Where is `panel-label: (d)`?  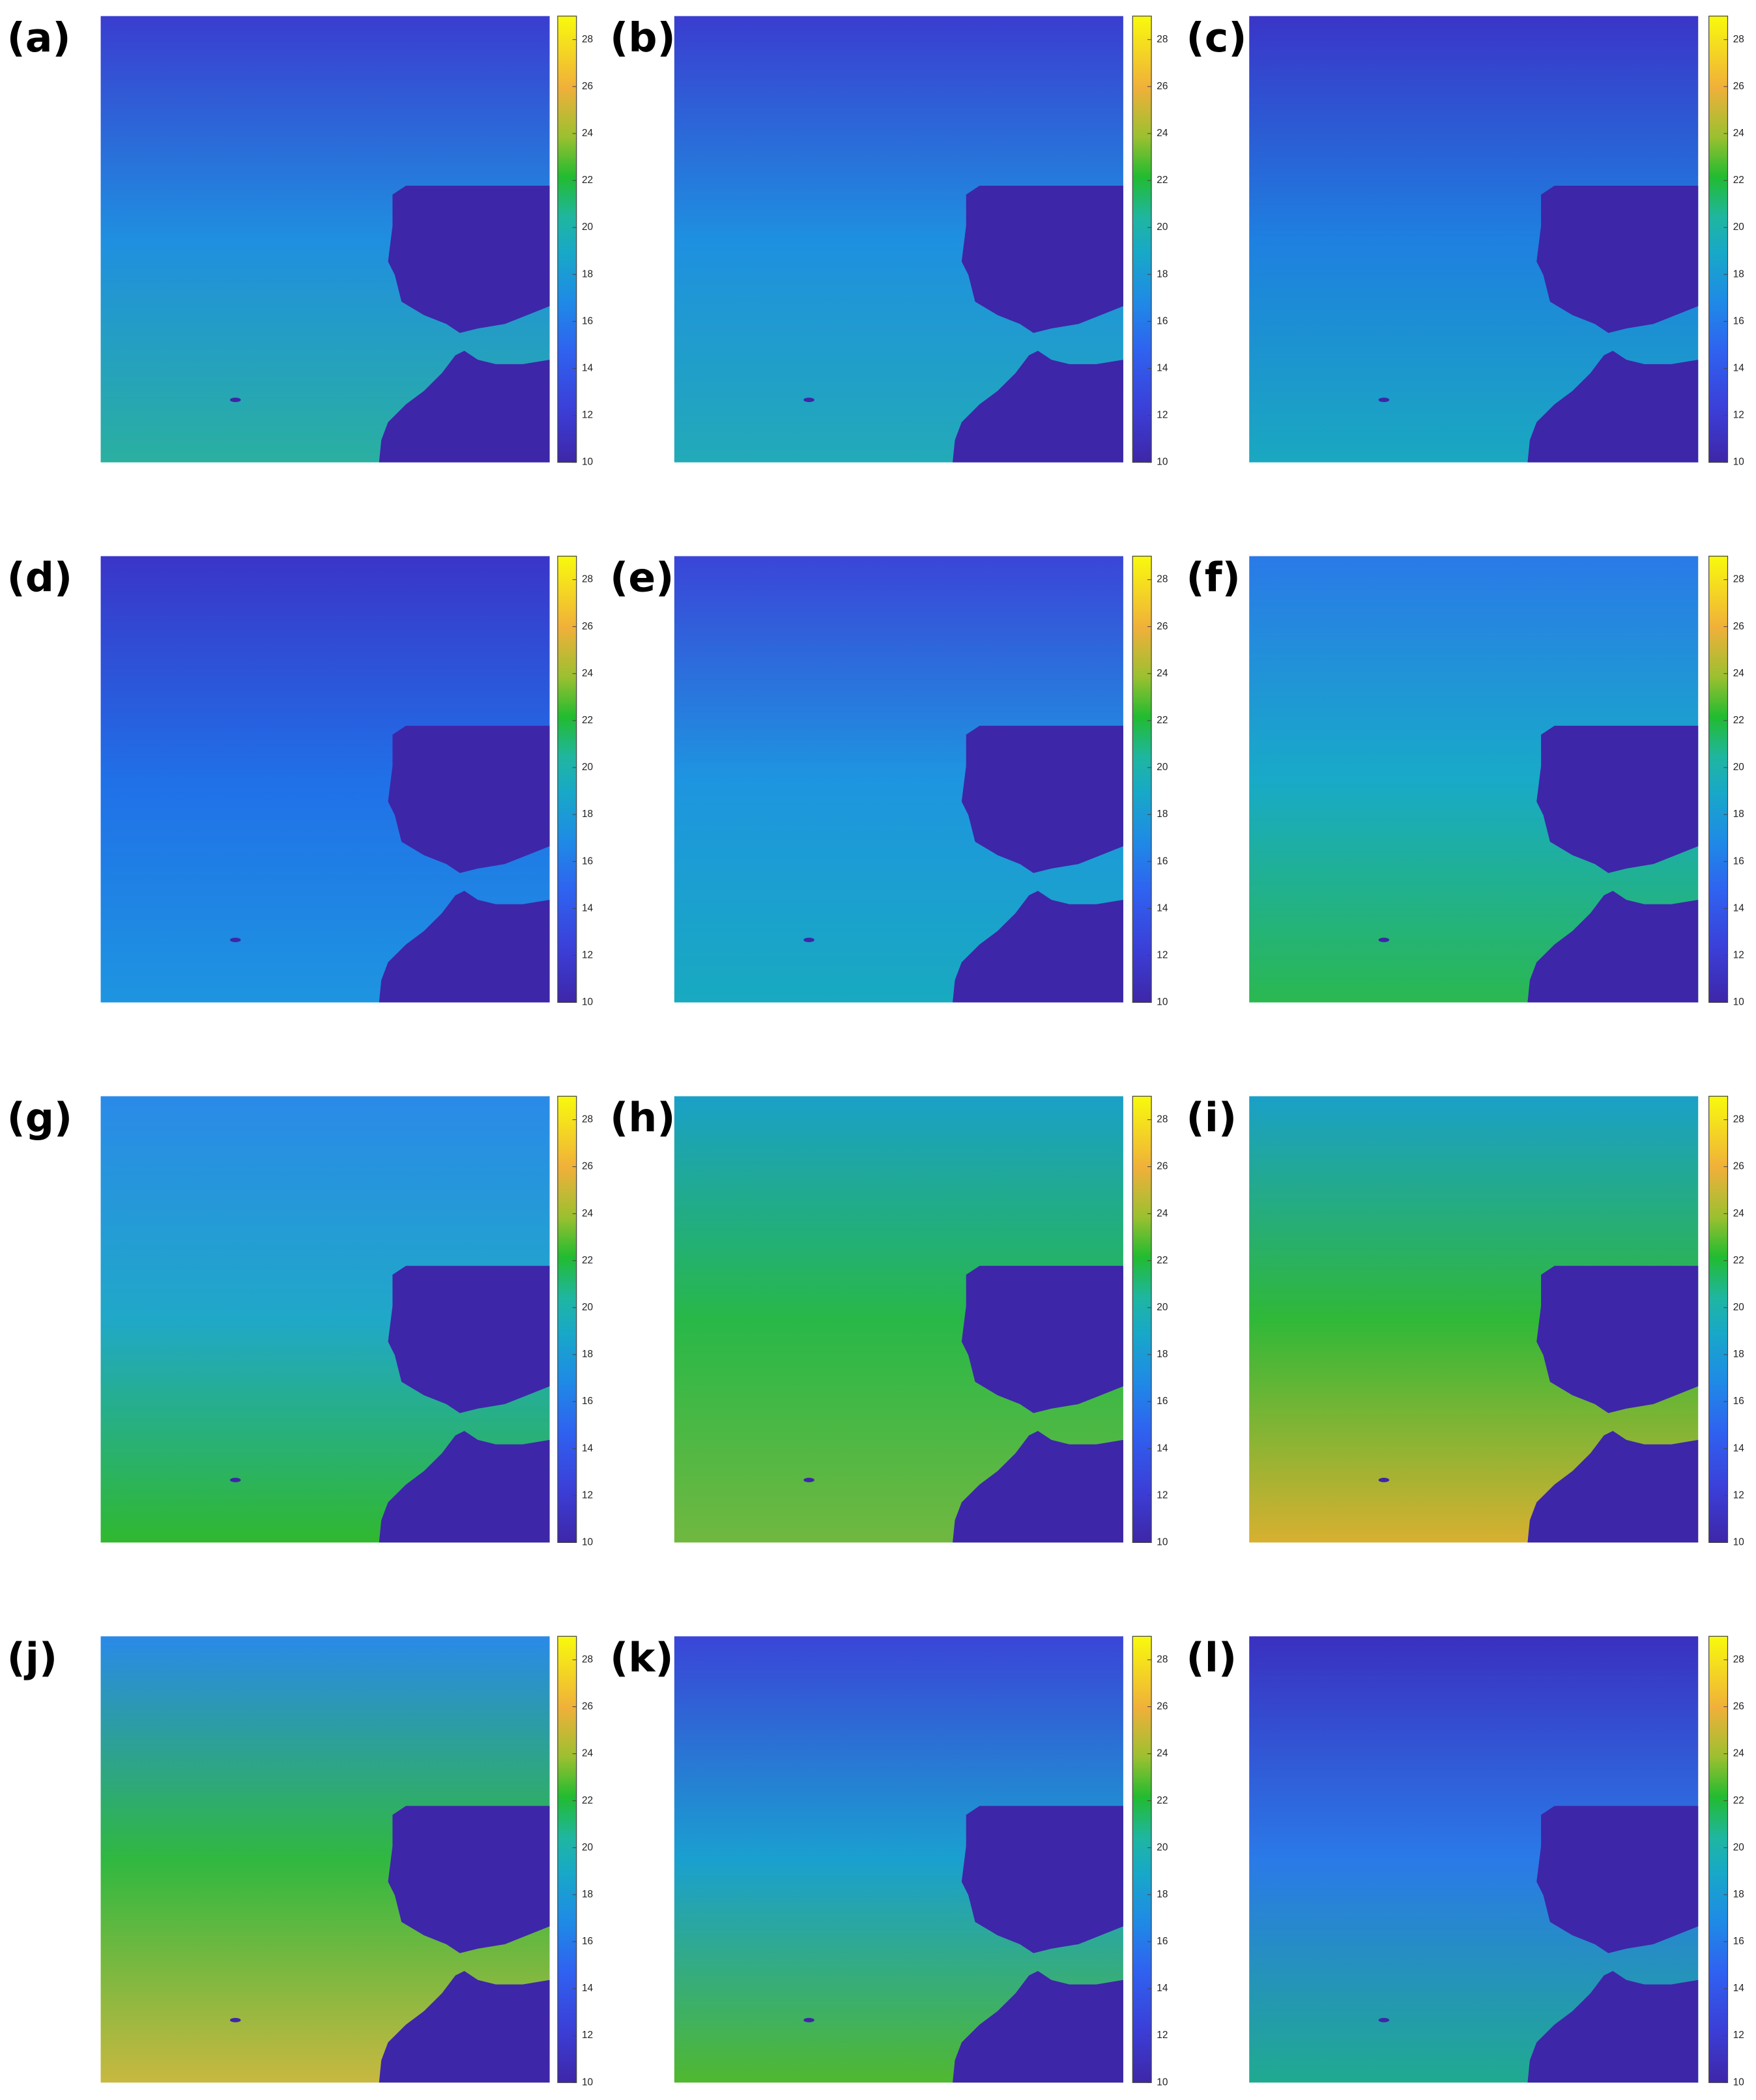 panel-label: (d) is located at coordinates (40, 577).